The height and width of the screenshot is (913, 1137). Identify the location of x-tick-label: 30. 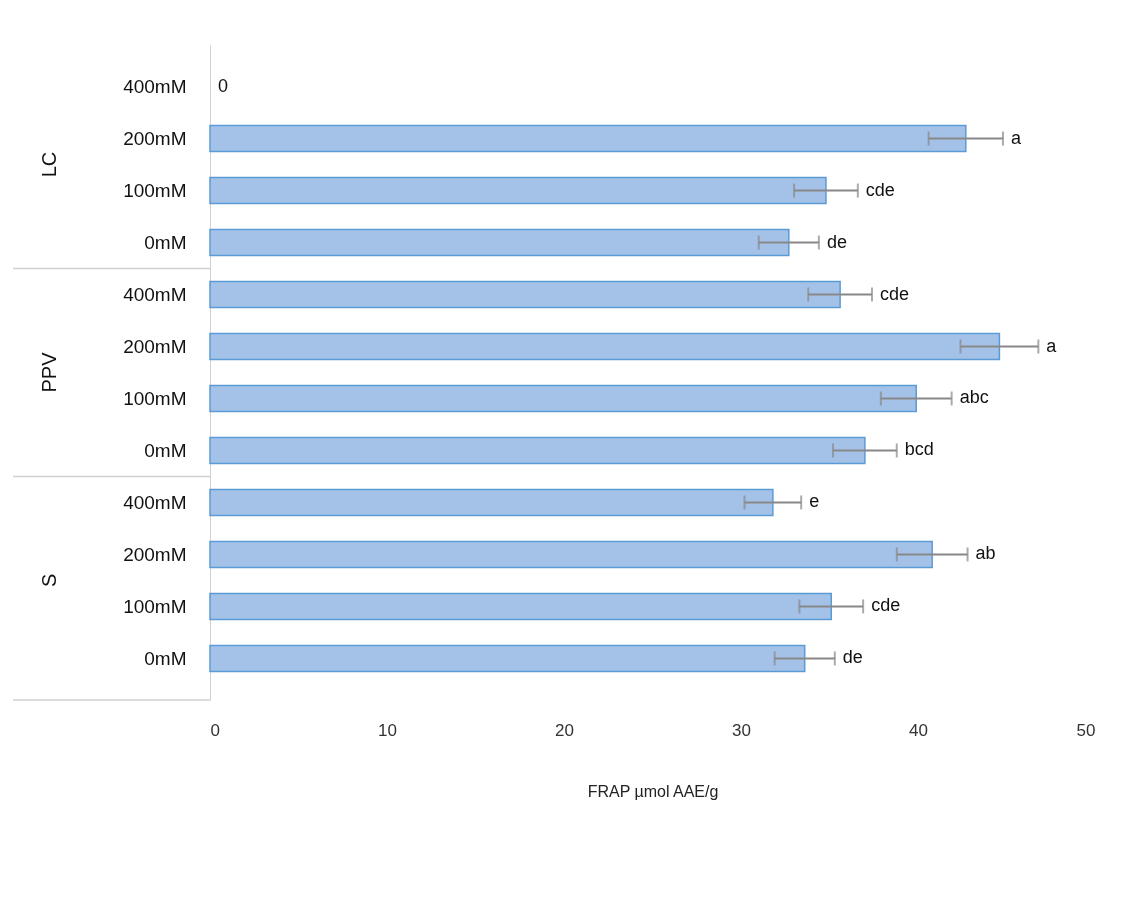
(741, 730).